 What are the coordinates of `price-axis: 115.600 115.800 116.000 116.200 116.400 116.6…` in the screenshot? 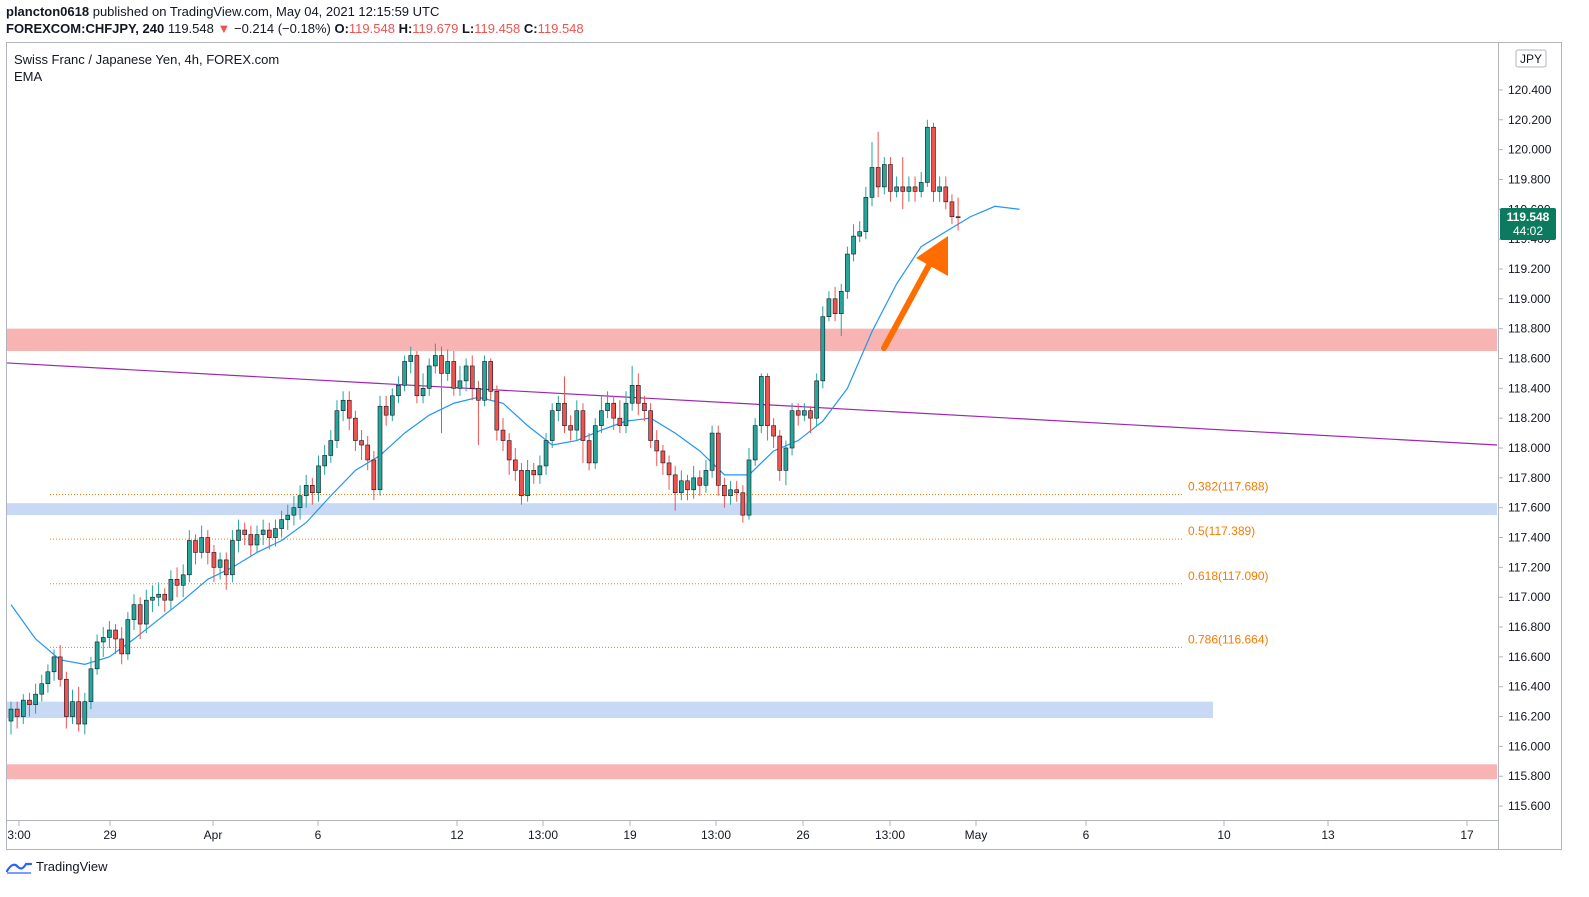 It's located at (1525, 448).